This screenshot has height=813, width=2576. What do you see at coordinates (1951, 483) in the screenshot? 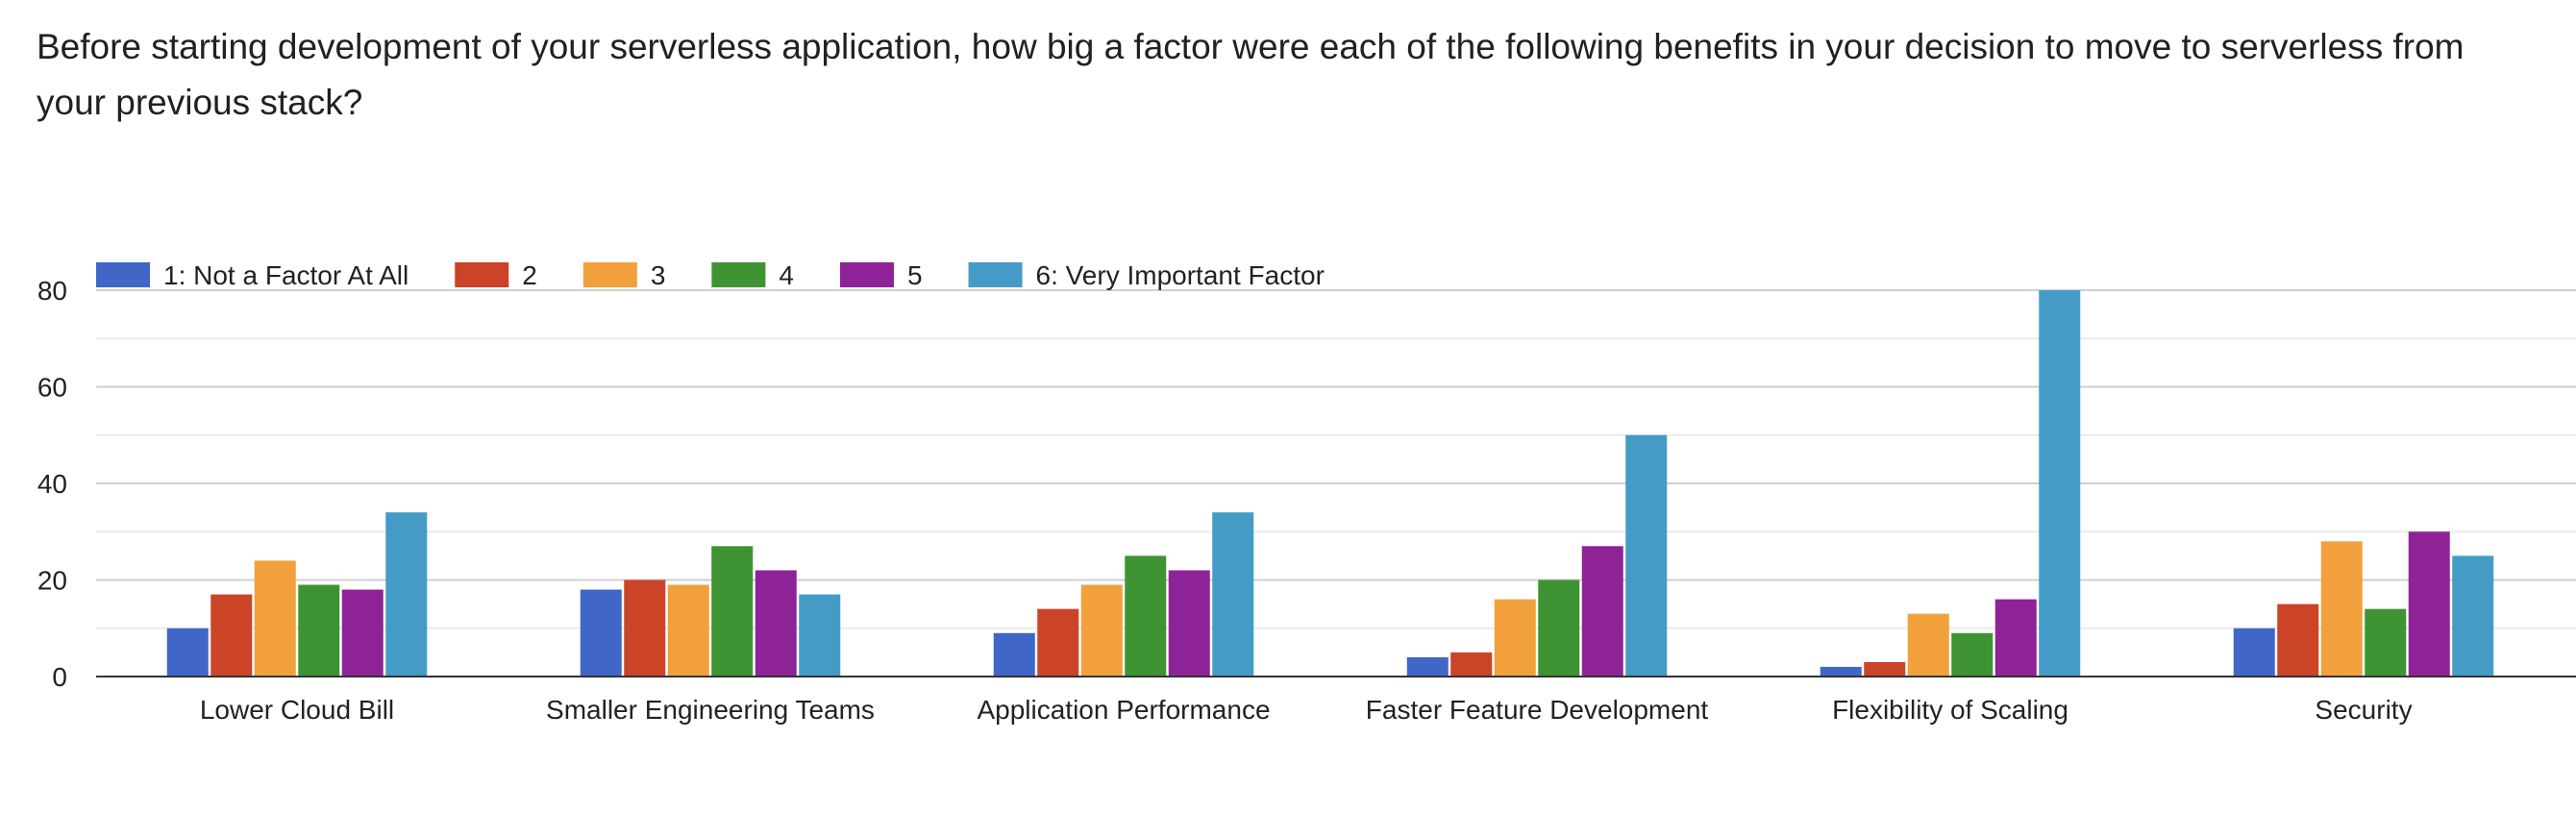
I see `bar-group-flexibility-of-scaling` at bounding box center [1951, 483].